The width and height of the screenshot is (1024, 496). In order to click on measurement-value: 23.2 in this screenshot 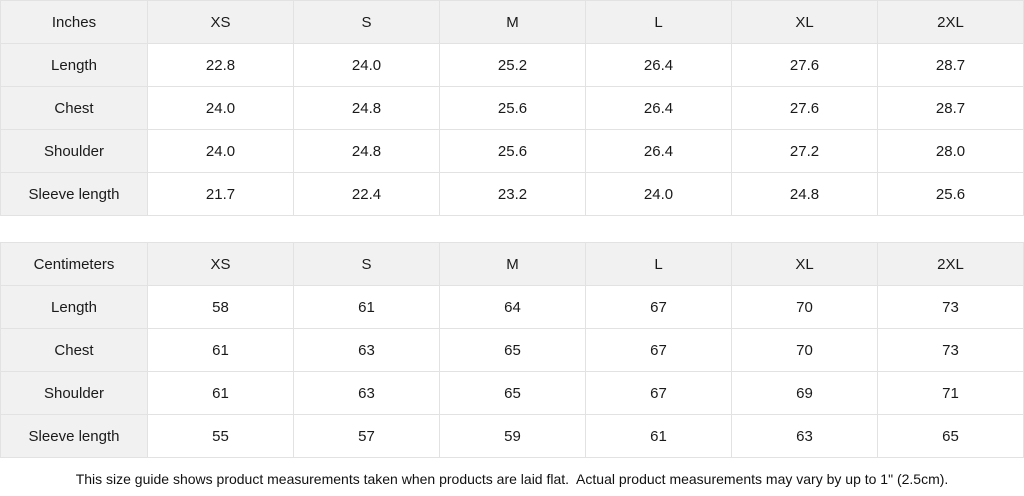, I will do `click(512, 194)`.